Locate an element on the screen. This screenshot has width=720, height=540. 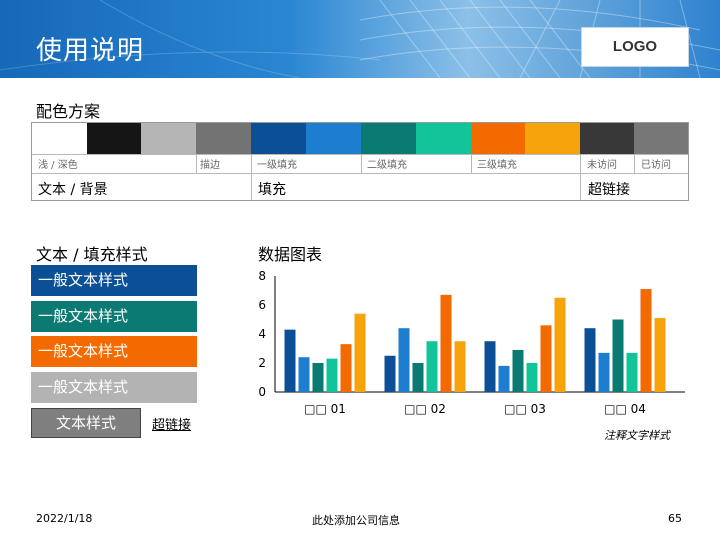
swatch-amber is located at coordinates (552, 138).